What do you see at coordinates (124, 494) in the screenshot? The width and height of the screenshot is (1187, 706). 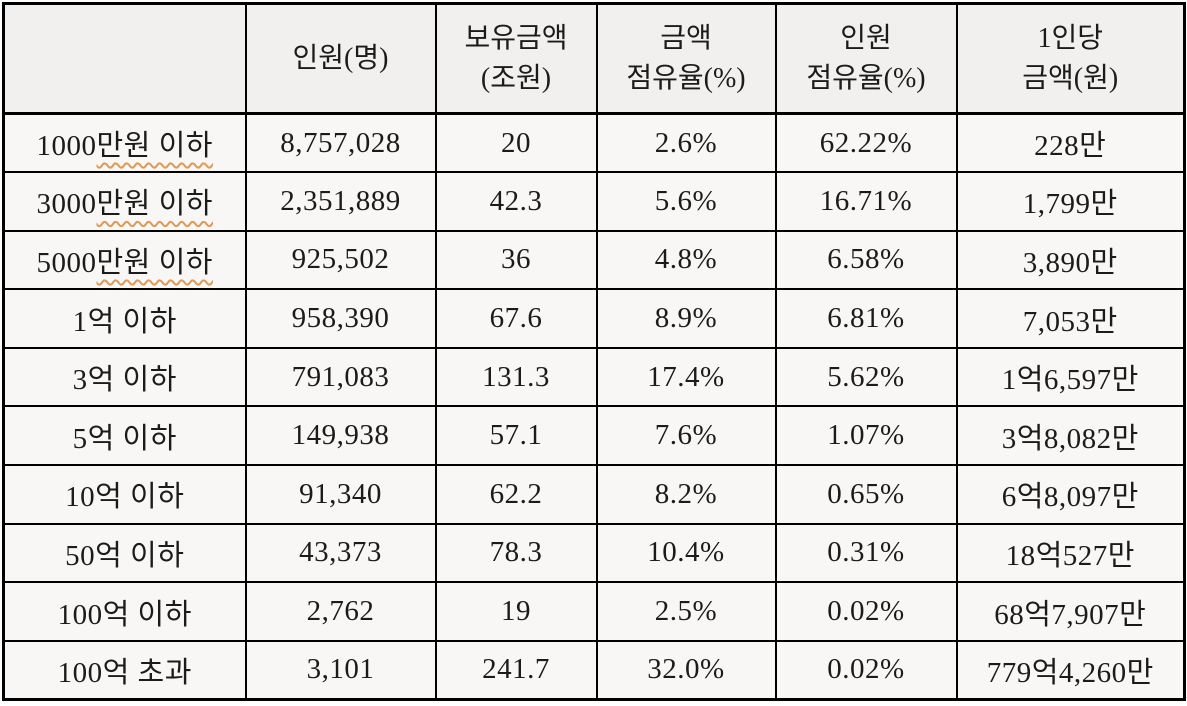 I see `row-label-cell: 10억 이하` at bounding box center [124, 494].